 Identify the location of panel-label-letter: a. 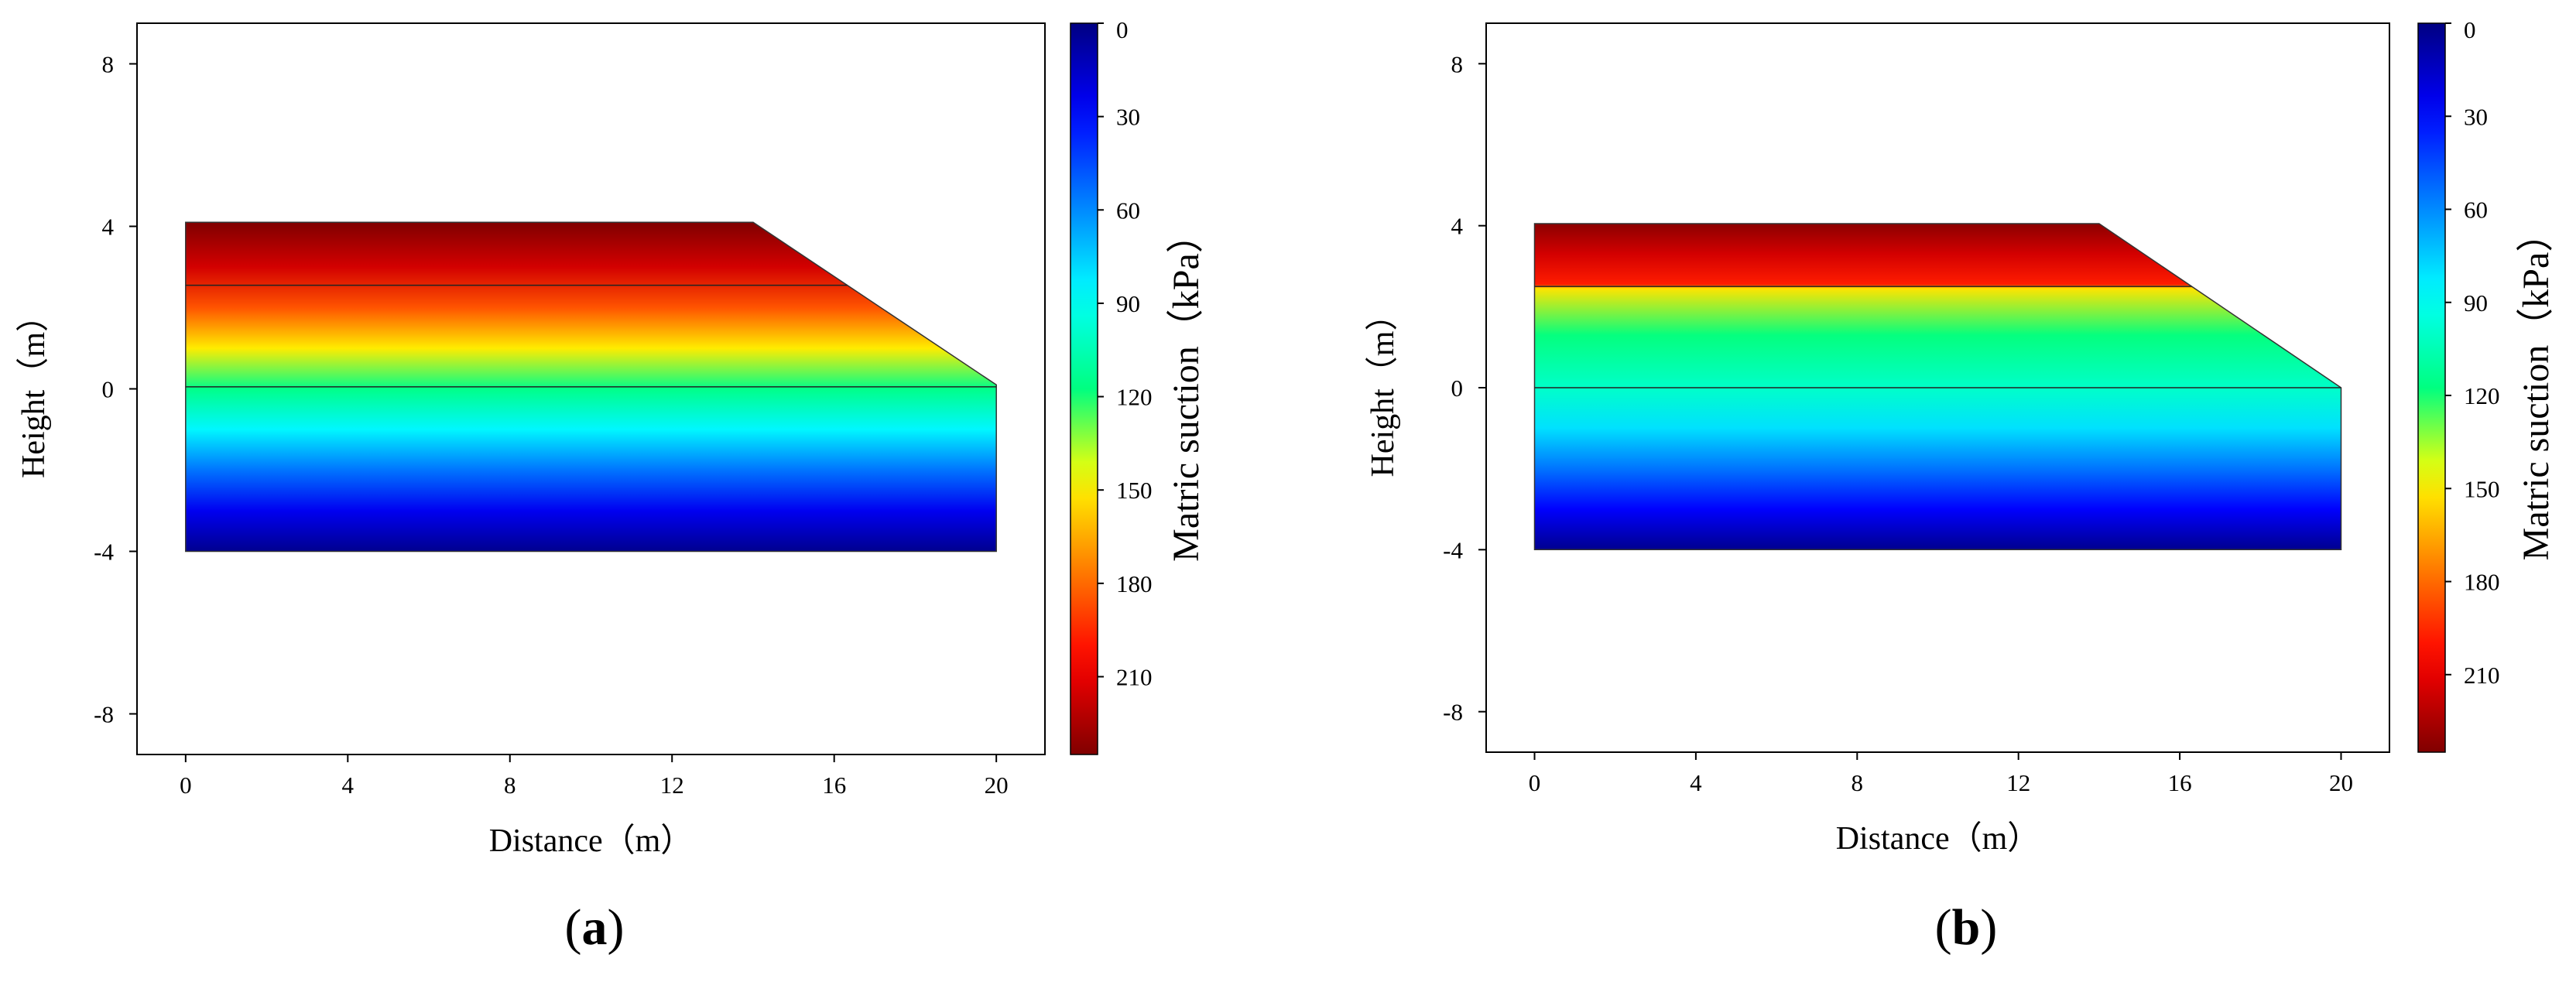
(595, 927).